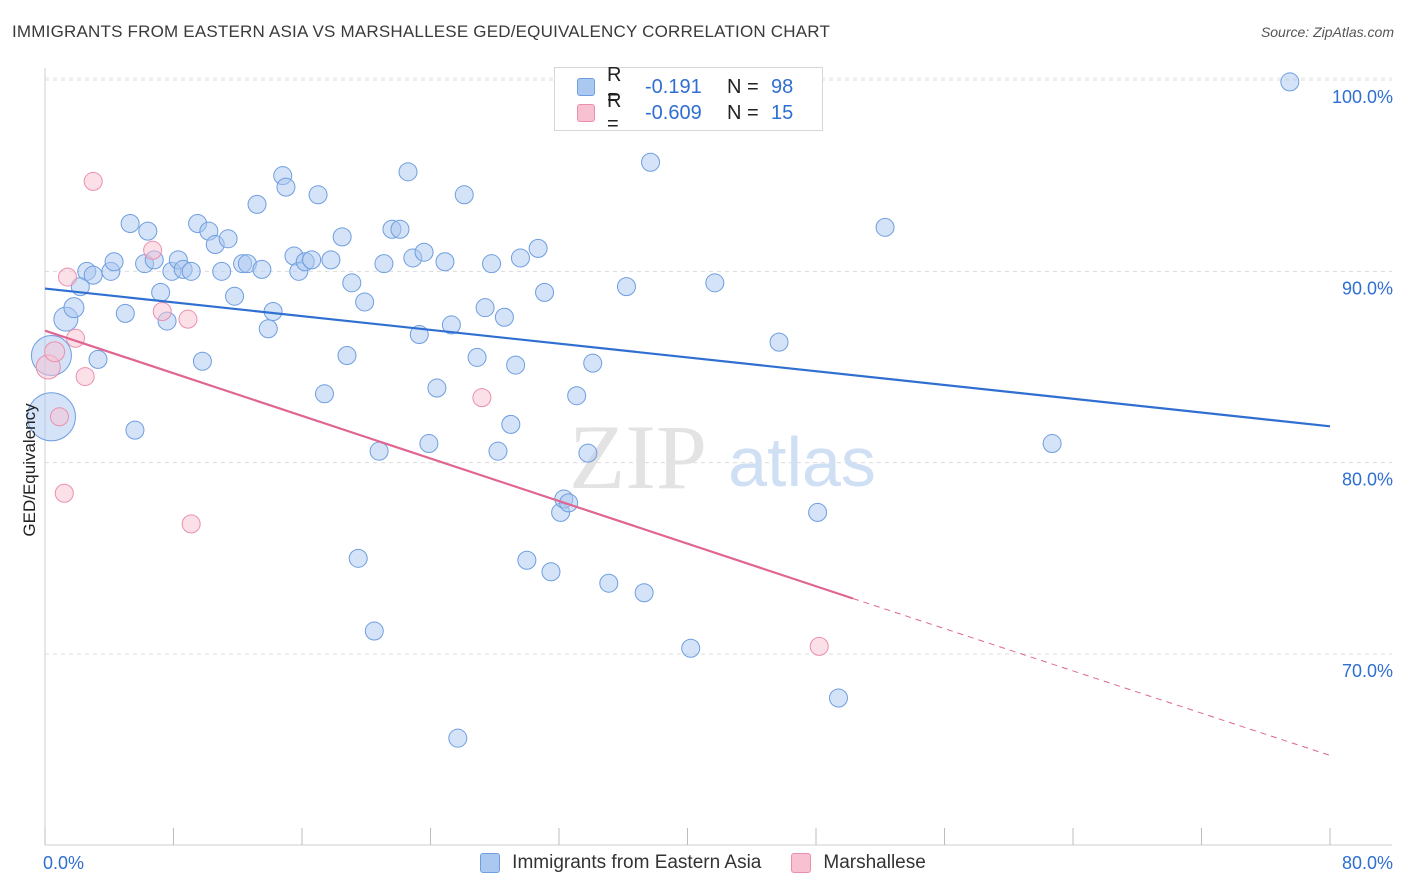 This screenshot has width=1406, height=892. Describe the element at coordinates (673, 86) in the screenshot. I see `legend-r-value: -0.191` at that location.